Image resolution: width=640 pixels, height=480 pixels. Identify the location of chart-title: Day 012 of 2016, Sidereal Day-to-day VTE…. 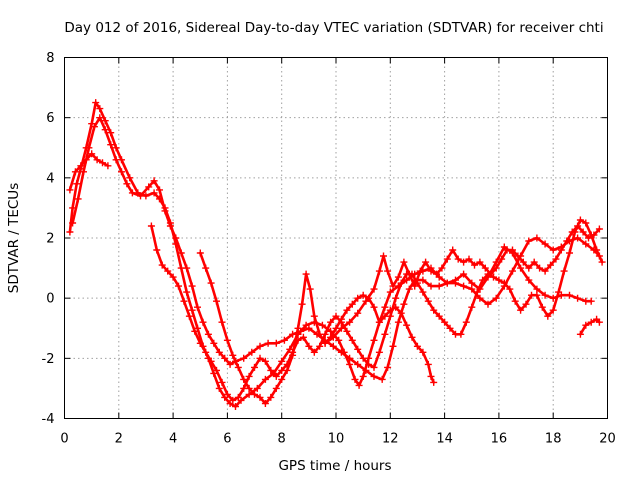
(333, 28).